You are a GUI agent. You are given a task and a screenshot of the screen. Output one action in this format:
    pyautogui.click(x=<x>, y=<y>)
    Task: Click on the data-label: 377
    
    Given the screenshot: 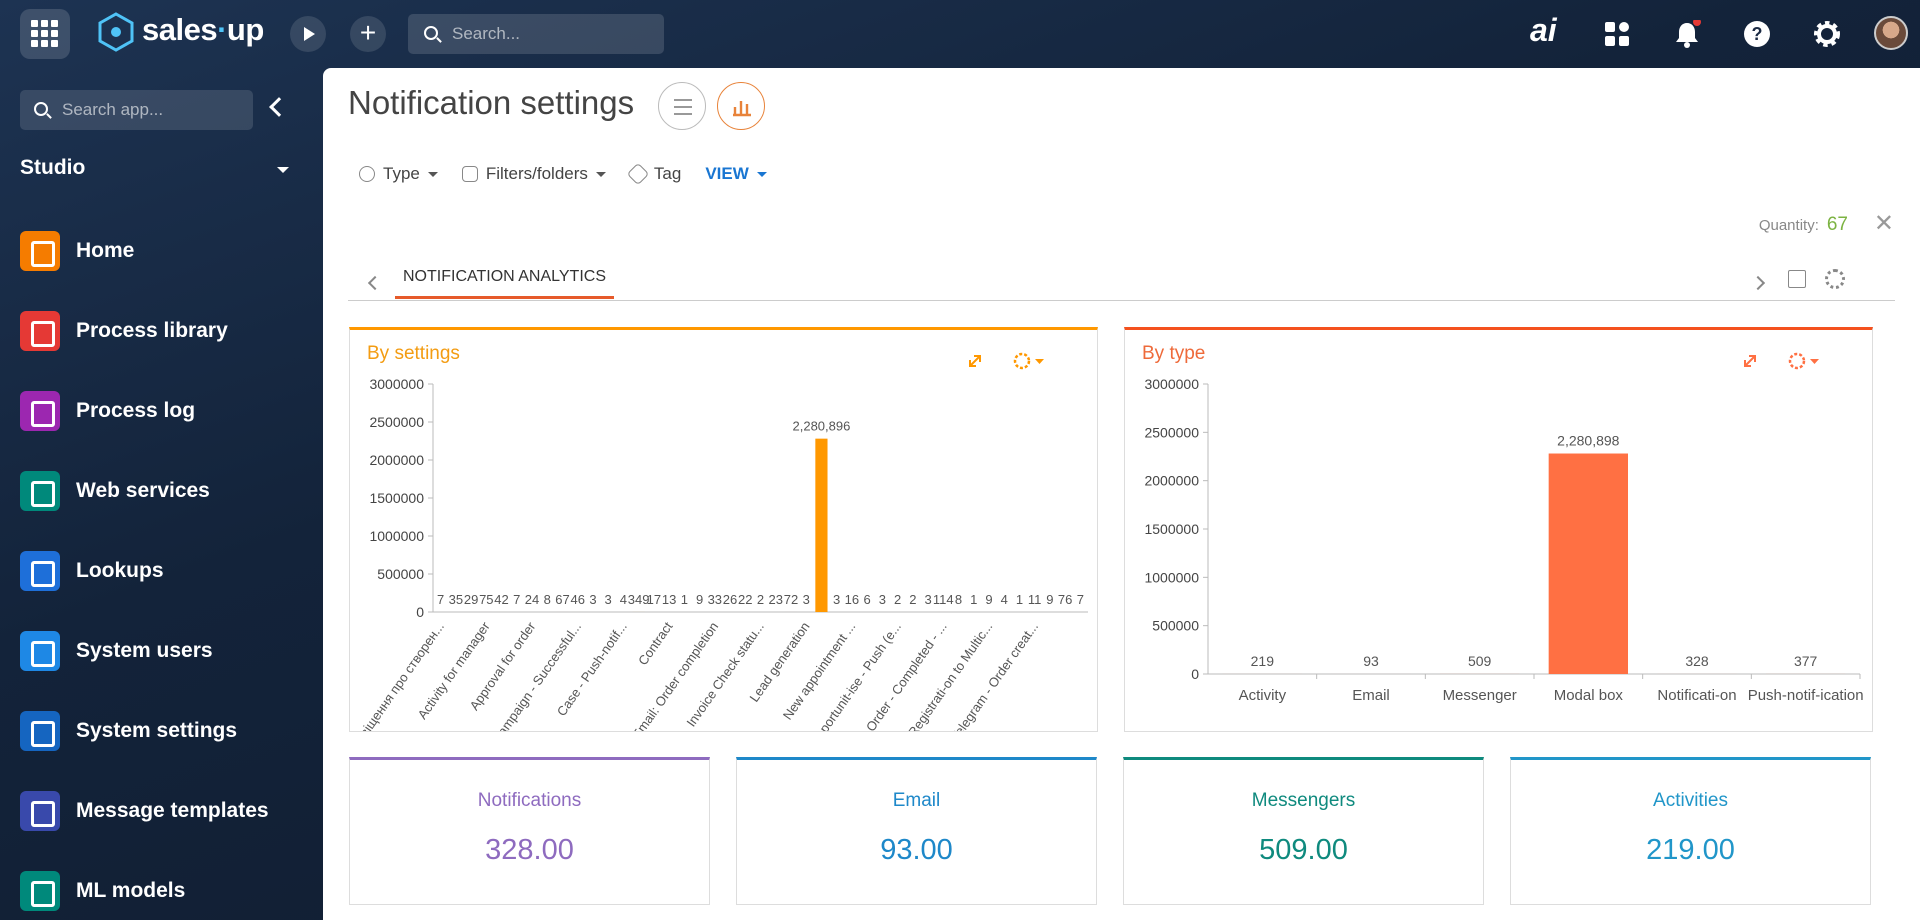 What is the action you would take?
    pyautogui.click(x=1806, y=661)
    